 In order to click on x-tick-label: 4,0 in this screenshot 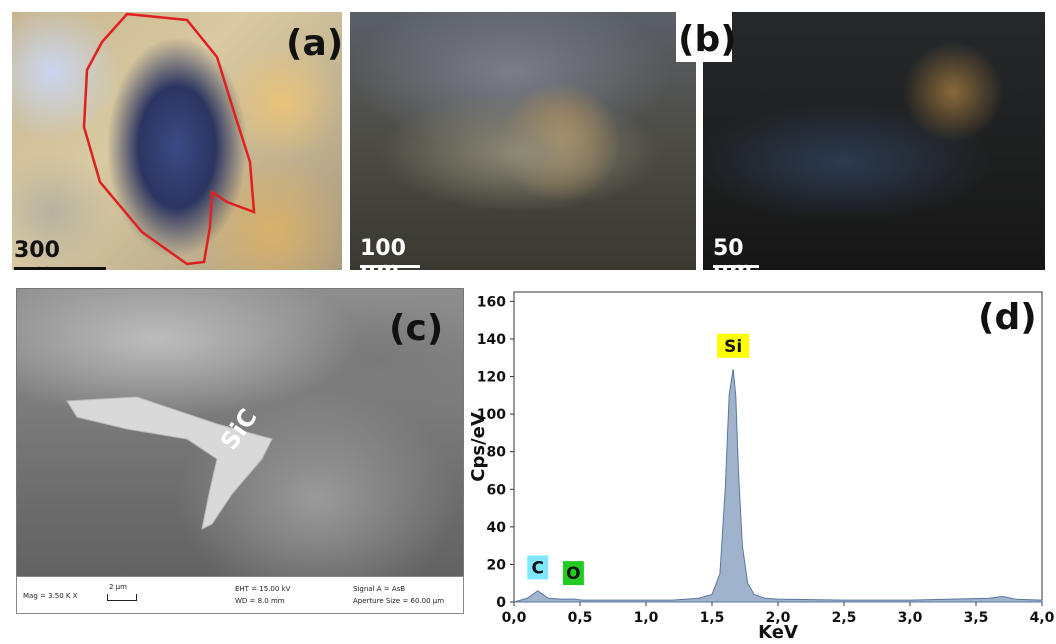, I will do `click(1042, 618)`.